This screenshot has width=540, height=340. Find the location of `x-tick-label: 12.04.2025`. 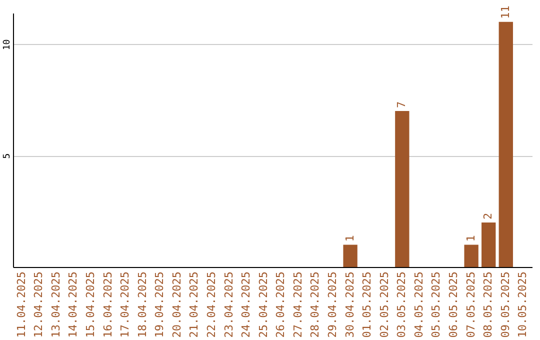

x-tick-label: 12.04.2025 is located at coordinates (39, 305).